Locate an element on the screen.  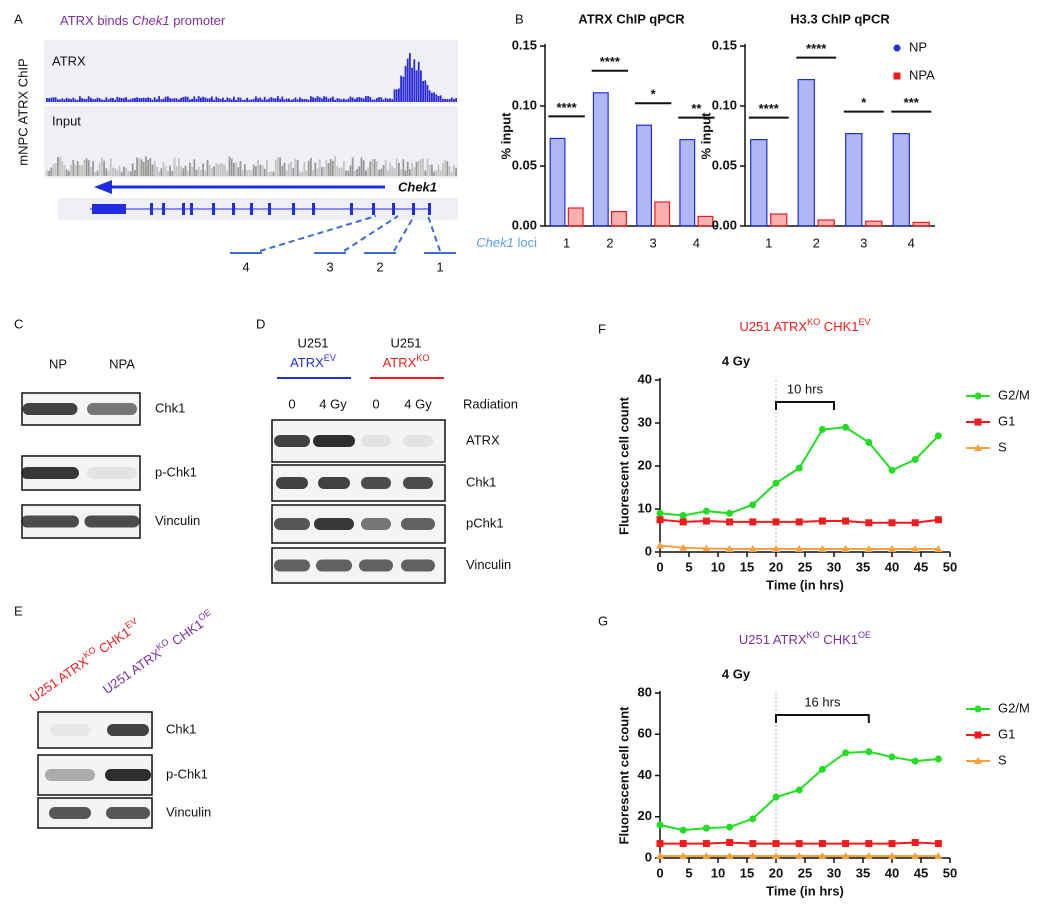
condition-label: Radiation is located at coordinates (490, 403).